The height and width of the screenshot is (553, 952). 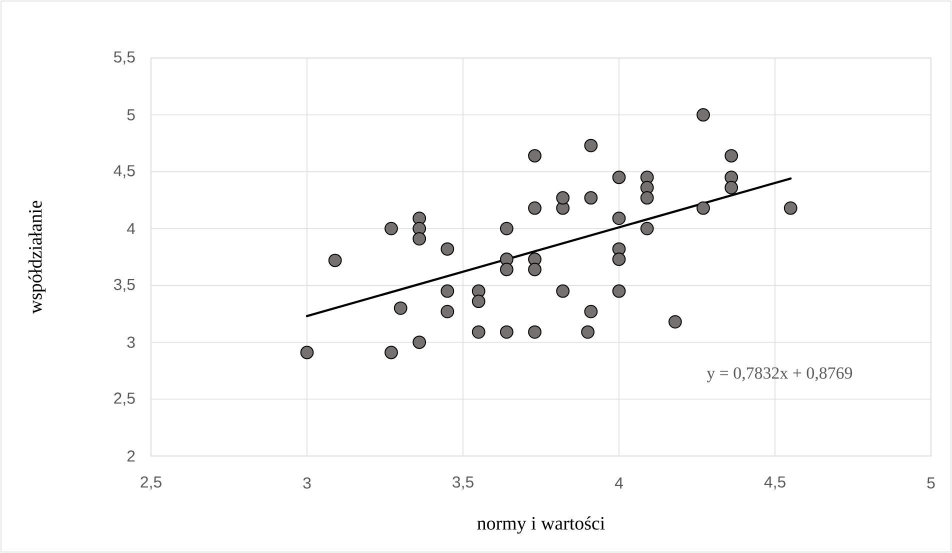 What do you see at coordinates (124, 57) in the screenshot?
I see `y-tick-label: 5,5` at bounding box center [124, 57].